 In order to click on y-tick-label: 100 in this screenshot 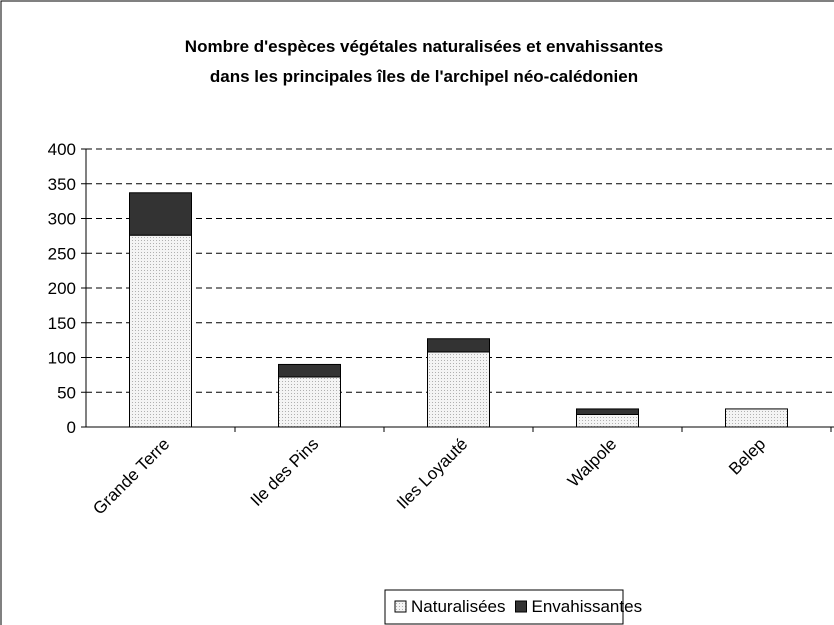, I will do `click(62, 358)`.